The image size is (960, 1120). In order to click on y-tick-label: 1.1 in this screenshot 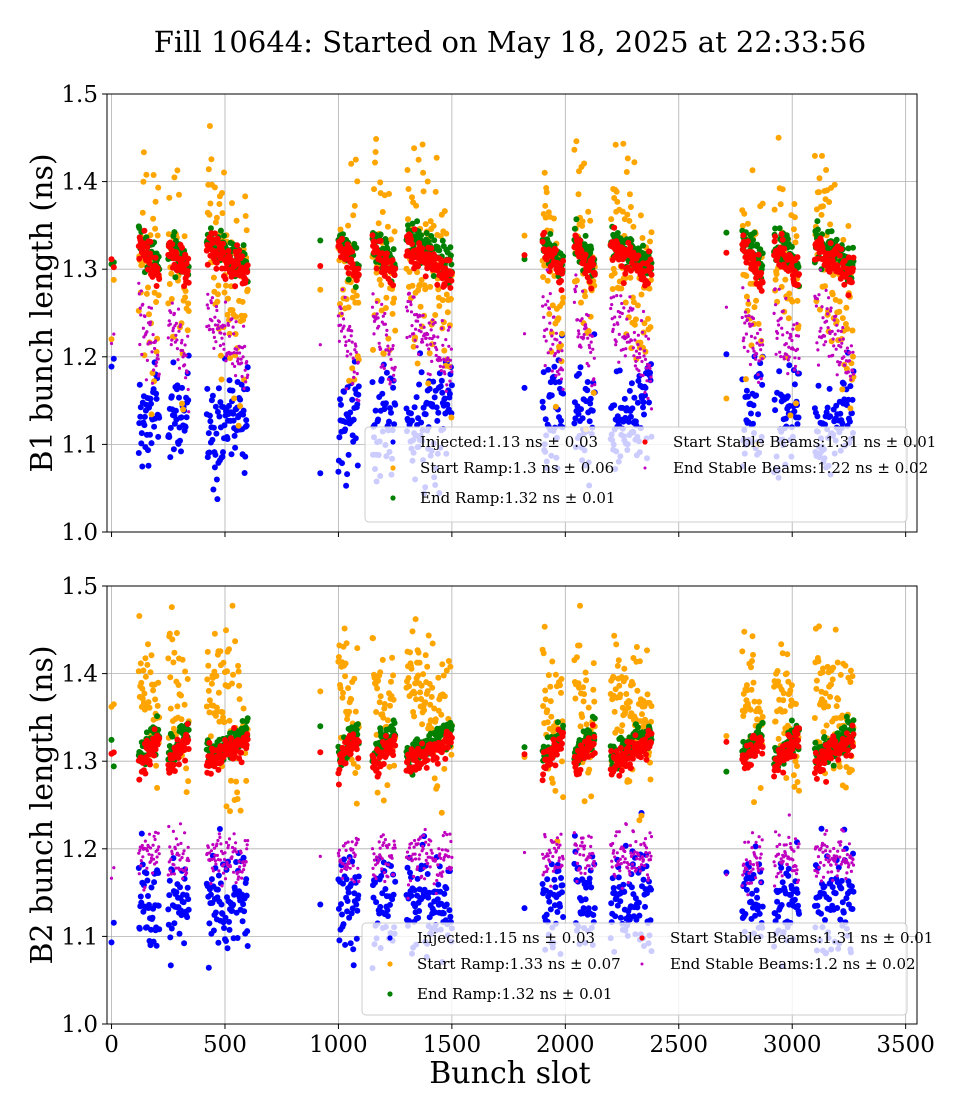, I will do `click(79, 445)`.